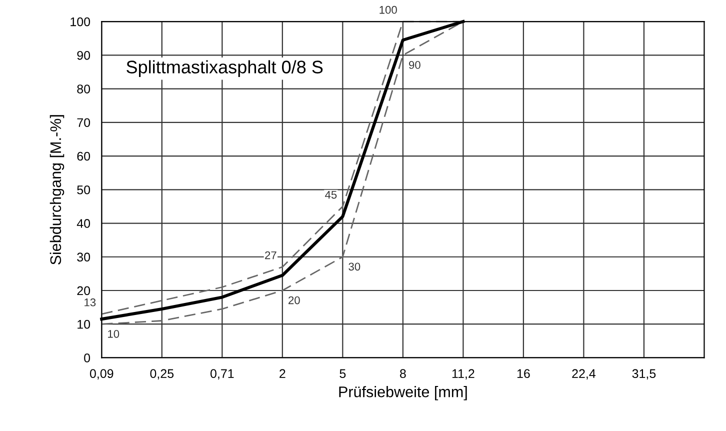 This screenshot has height=431, width=726. What do you see at coordinates (102, 374) in the screenshot?
I see `x-tick-label: 0,09` at bounding box center [102, 374].